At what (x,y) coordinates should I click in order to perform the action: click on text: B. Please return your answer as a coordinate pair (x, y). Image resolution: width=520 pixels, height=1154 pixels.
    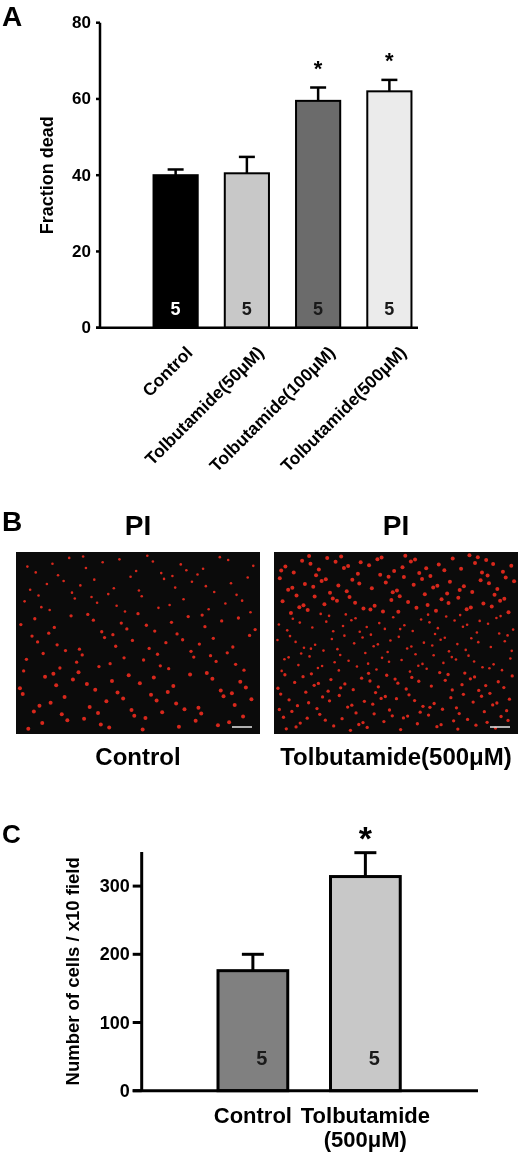
    Looking at the image, I should click on (12, 521).